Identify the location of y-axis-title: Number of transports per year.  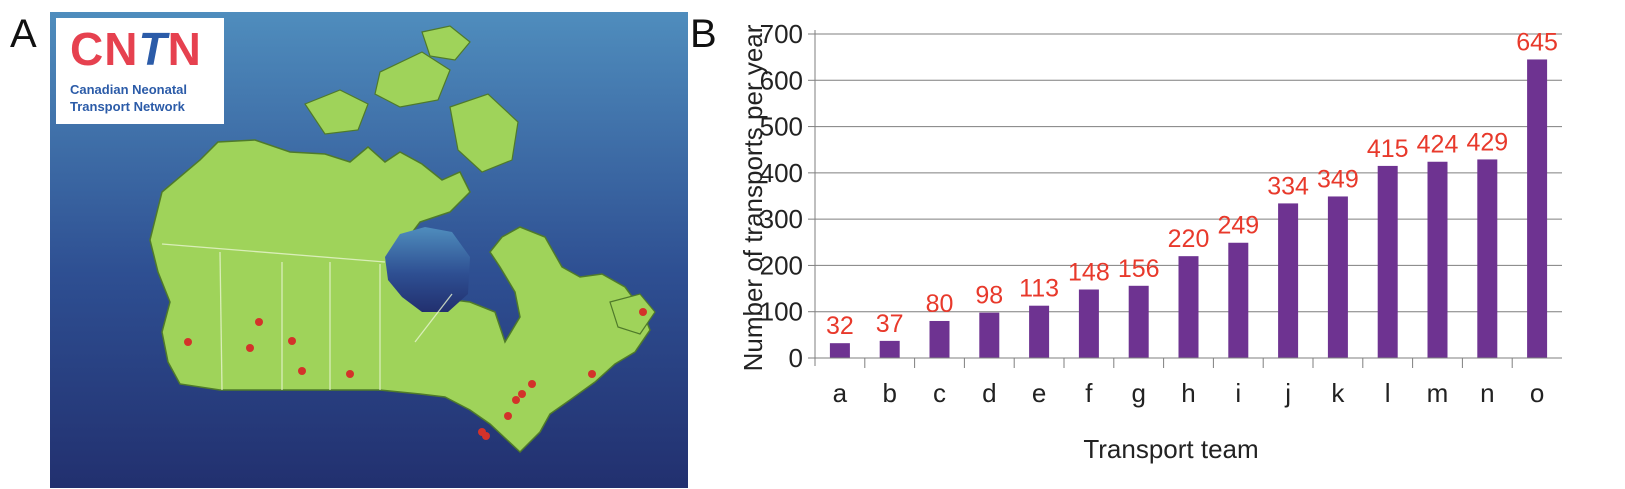
(754, 197).